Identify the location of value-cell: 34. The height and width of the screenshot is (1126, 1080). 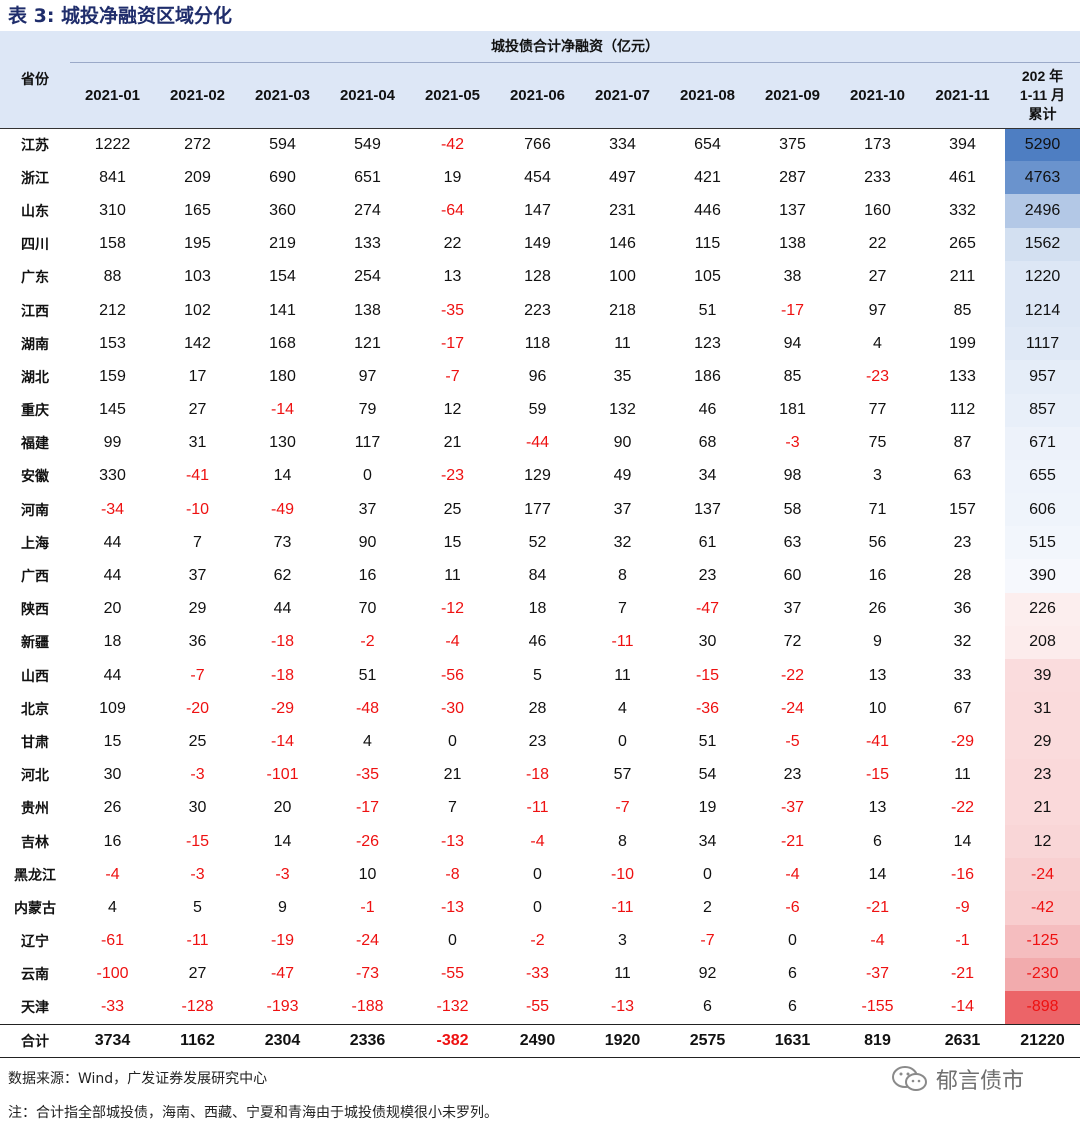
(707, 841).